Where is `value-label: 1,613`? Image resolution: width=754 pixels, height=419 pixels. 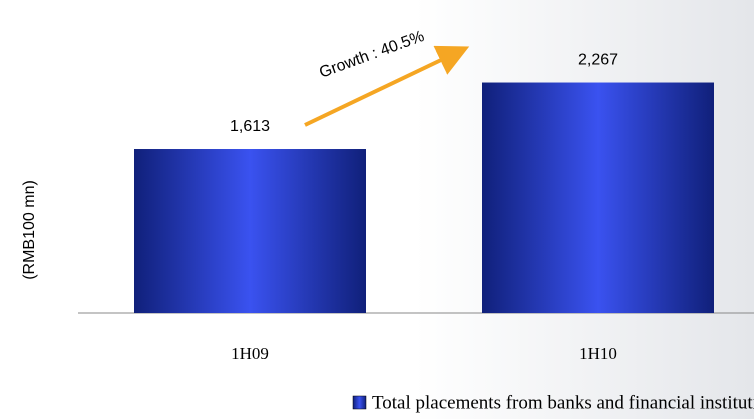
value-label: 1,613 is located at coordinates (250, 126).